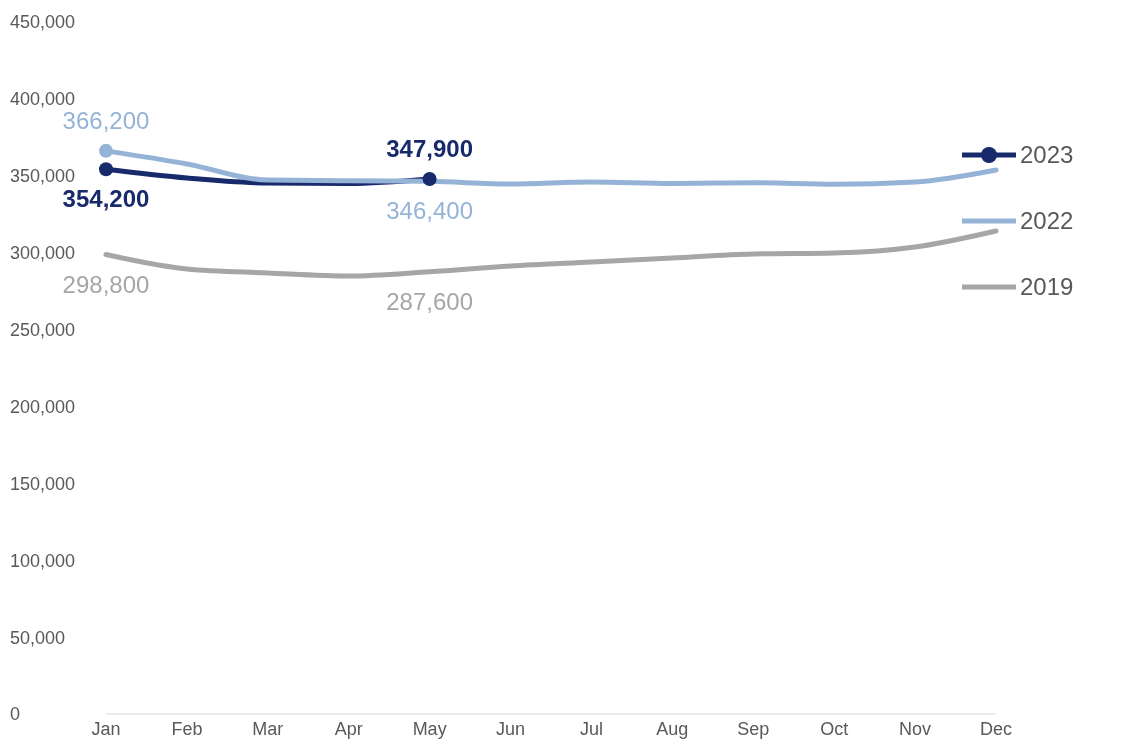 This screenshot has width=1145, height=754. Describe the element at coordinates (43, 176) in the screenshot. I see `y-tick-label: 350,000` at that location.